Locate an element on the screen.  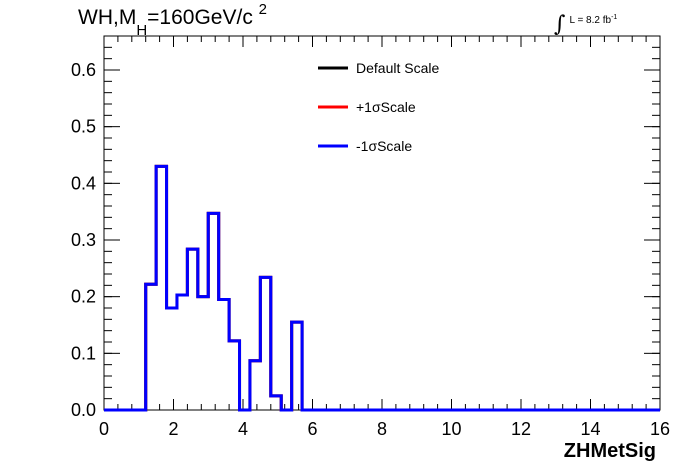
y-tick-label: 0.0 is located at coordinates (83, 410).